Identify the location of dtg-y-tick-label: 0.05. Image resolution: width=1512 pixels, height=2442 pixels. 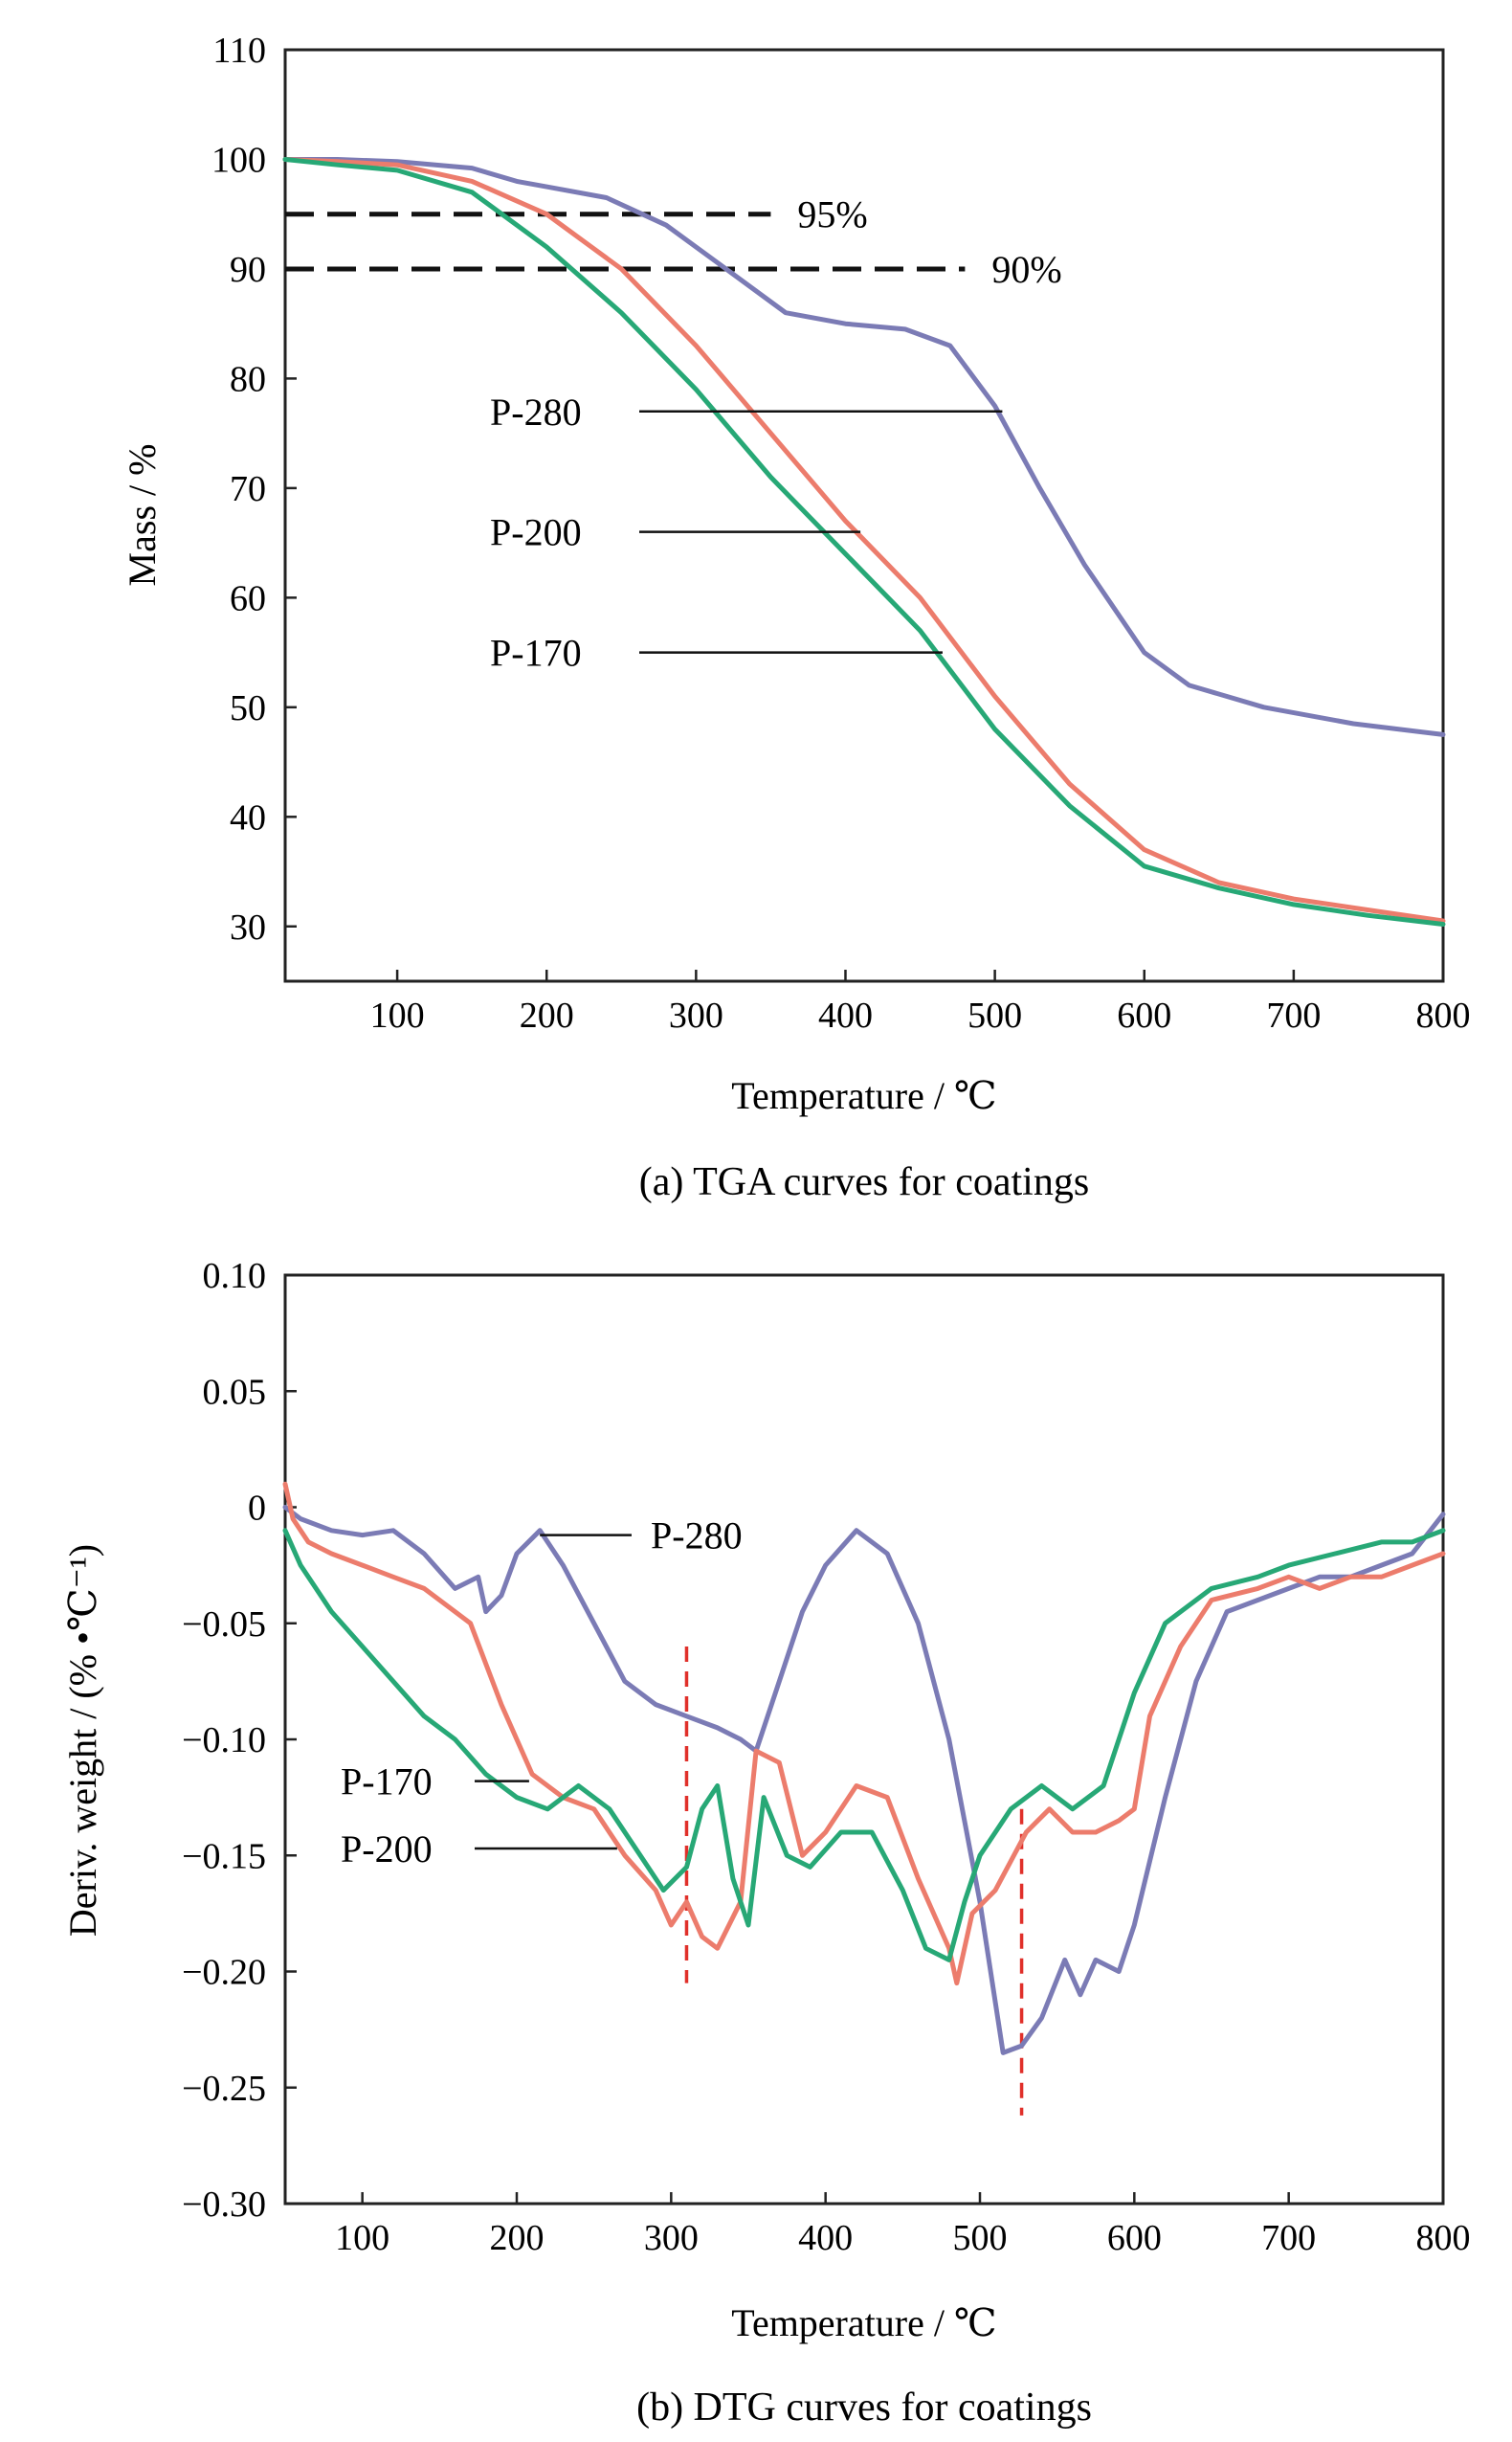
(235, 1392).